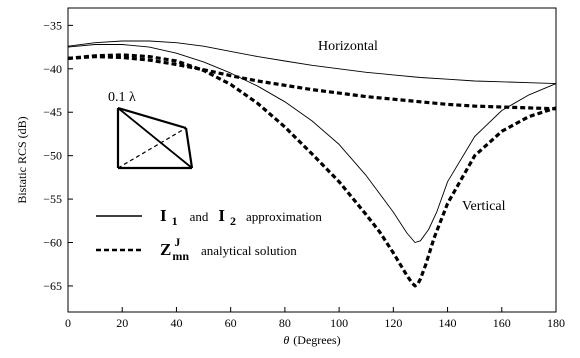  What do you see at coordinates (52, 243) in the screenshot?
I see `y-tick-label: −60` at bounding box center [52, 243].